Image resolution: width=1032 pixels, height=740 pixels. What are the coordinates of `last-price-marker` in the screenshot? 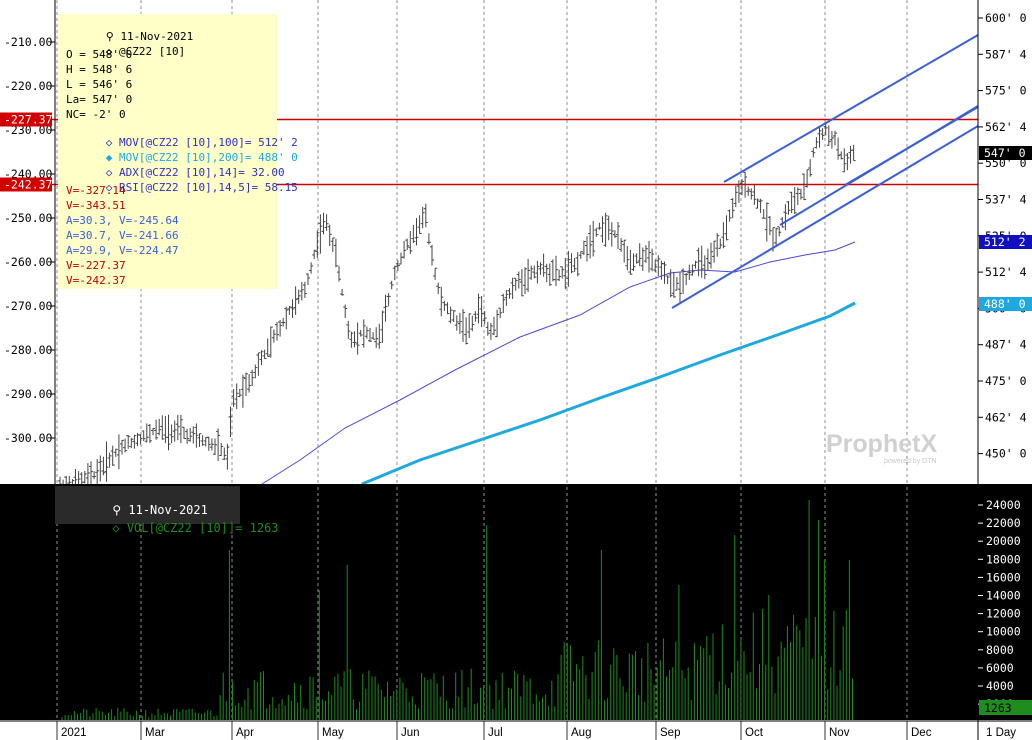 It's located at (1005, 153).